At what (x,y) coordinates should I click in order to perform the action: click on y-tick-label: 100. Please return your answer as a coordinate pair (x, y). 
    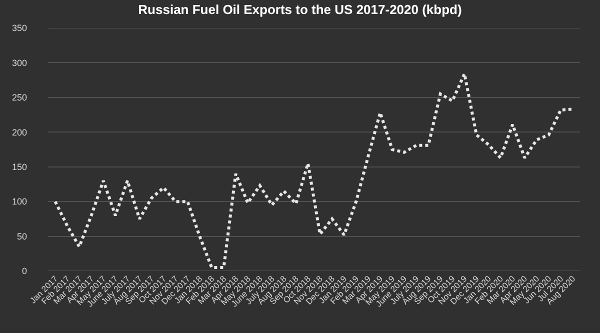
    Looking at the image, I should click on (19, 201).